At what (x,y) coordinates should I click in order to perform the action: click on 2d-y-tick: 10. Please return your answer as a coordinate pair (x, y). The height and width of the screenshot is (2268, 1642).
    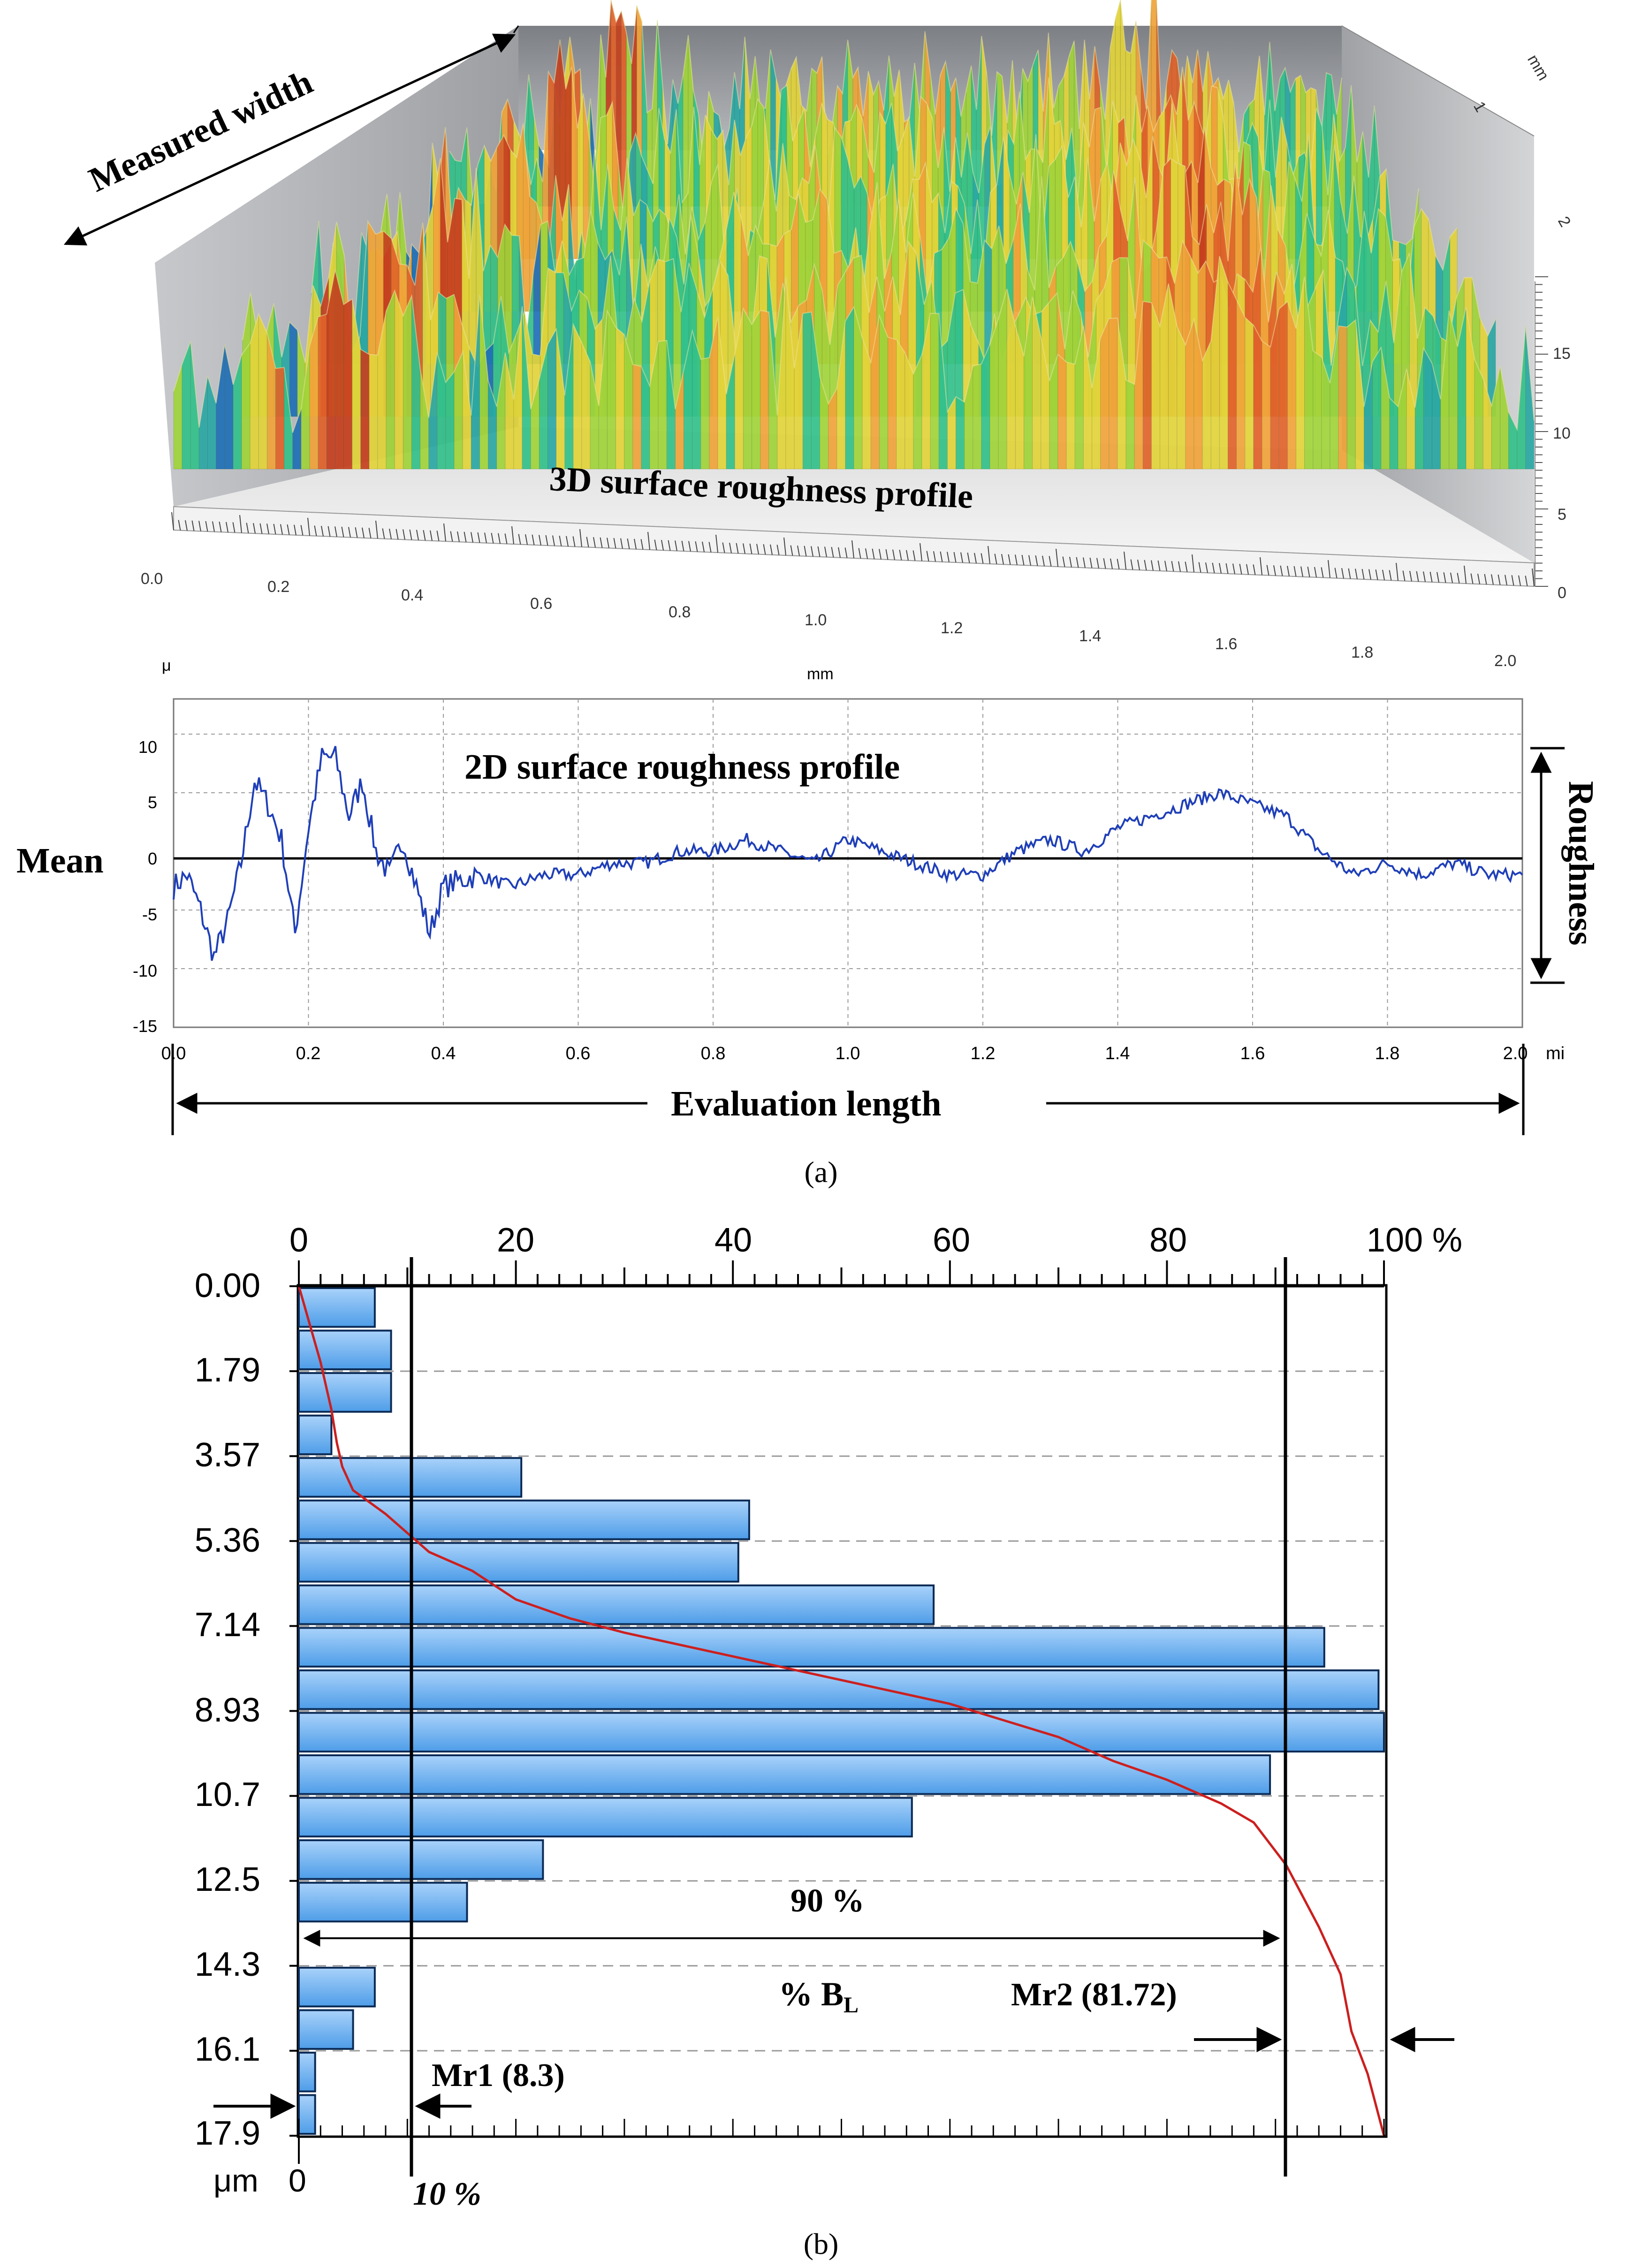
    Looking at the image, I should click on (148, 747).